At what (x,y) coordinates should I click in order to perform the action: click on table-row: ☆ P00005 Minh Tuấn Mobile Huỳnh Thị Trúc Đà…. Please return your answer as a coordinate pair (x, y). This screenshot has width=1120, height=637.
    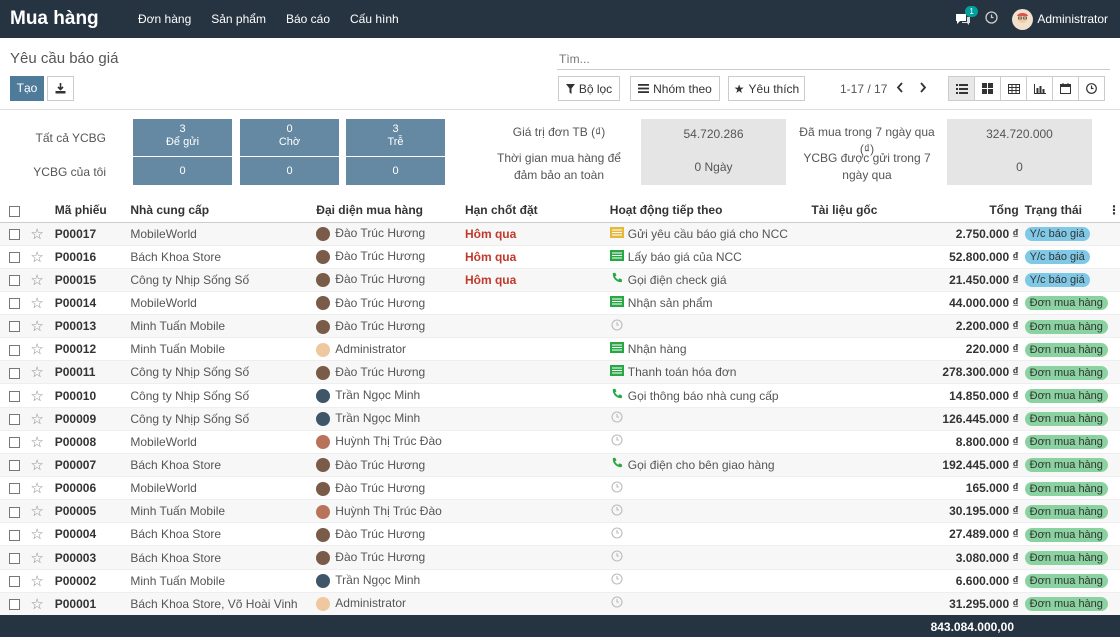
    Looking at the image, I should click on (560, 511).